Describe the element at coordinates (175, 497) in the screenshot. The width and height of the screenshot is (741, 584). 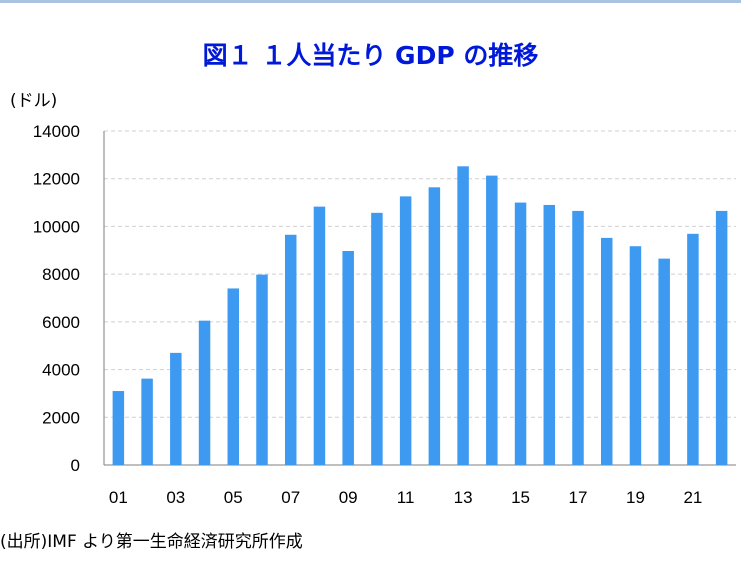
I see `x-tick-label: 03` at that location.